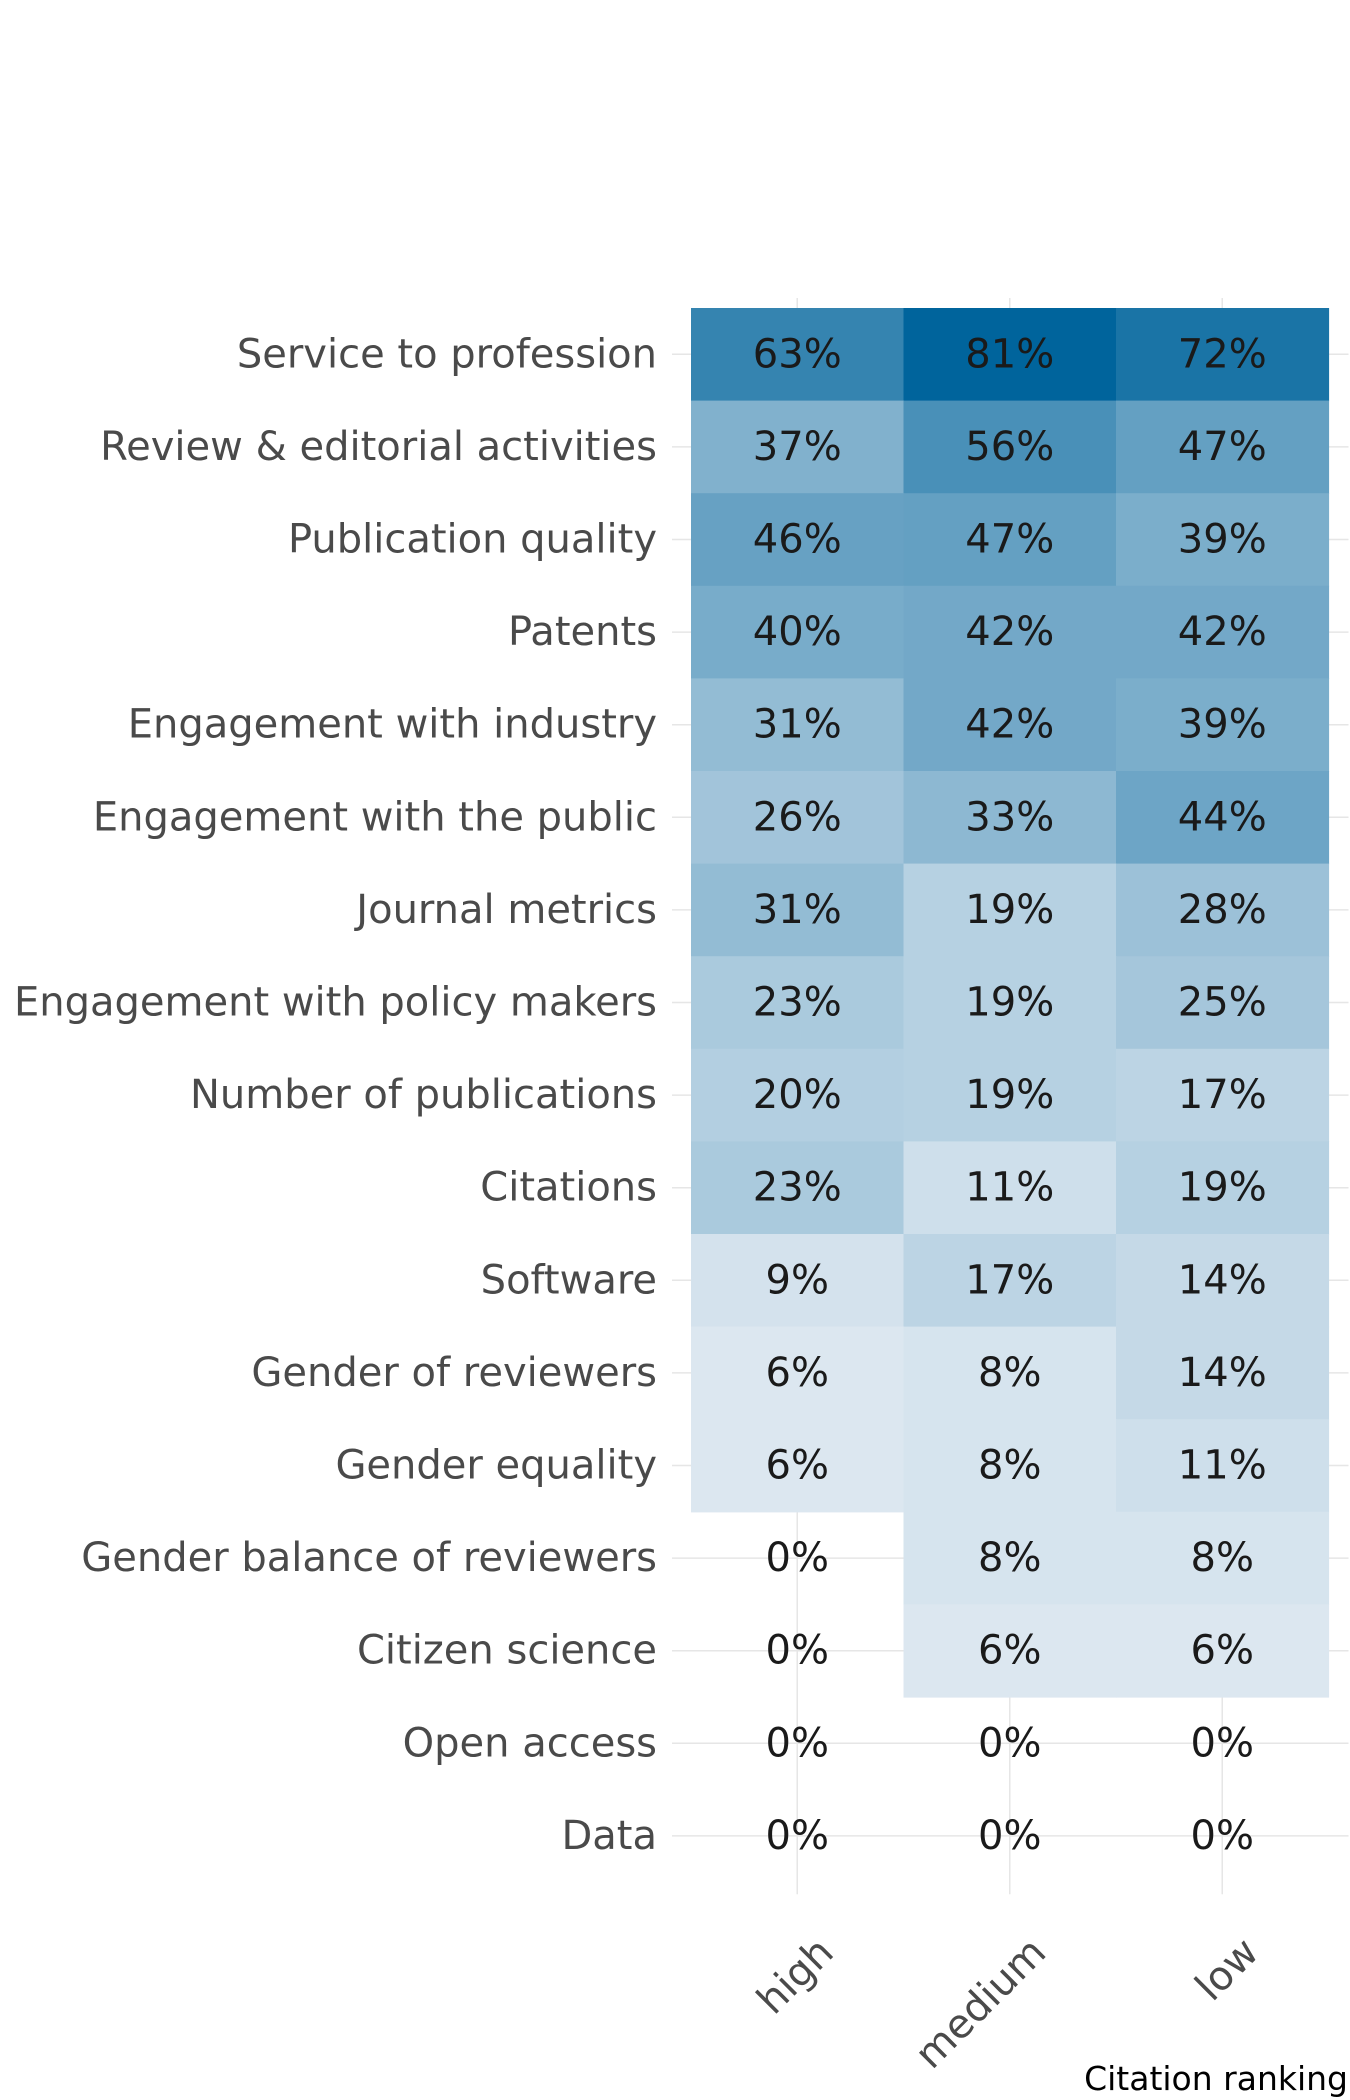 Image resolution: width=1350 pixels, height=2100 pixels. What do you see at coordinates (797, 1280) in the screenshot?
I see `cell-value-label: 9%` at bounding box center [797, 1280].